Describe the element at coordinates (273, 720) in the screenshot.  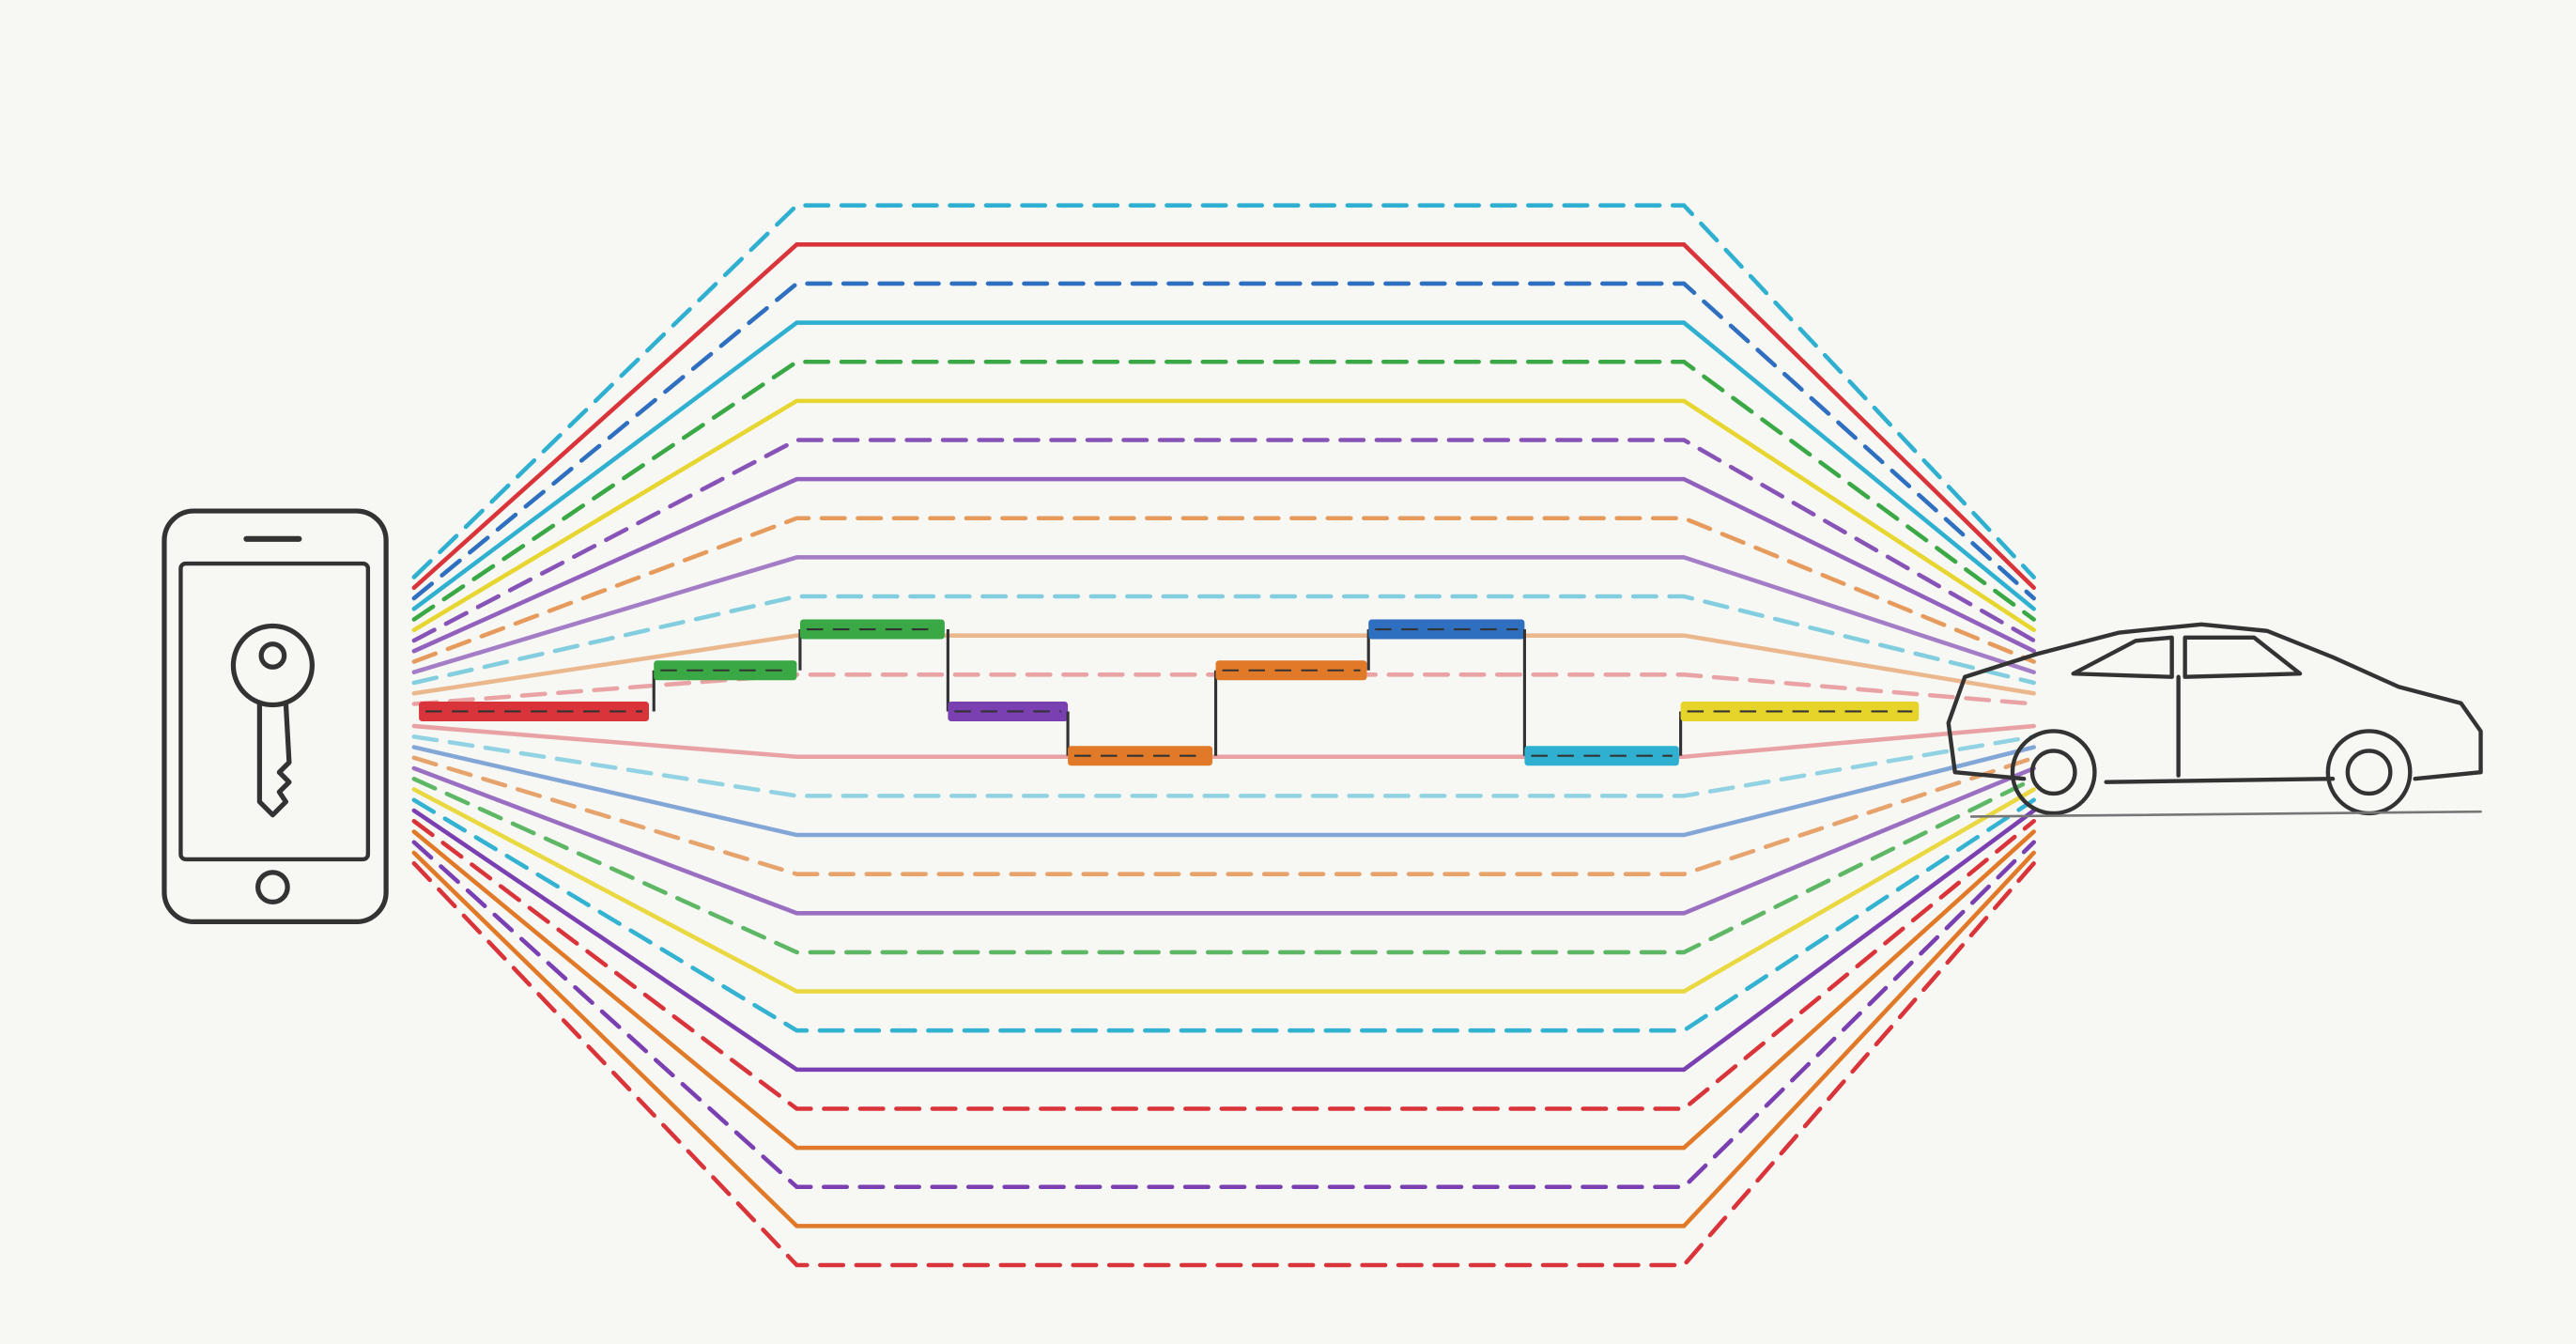
I see `key-icon` at that location.